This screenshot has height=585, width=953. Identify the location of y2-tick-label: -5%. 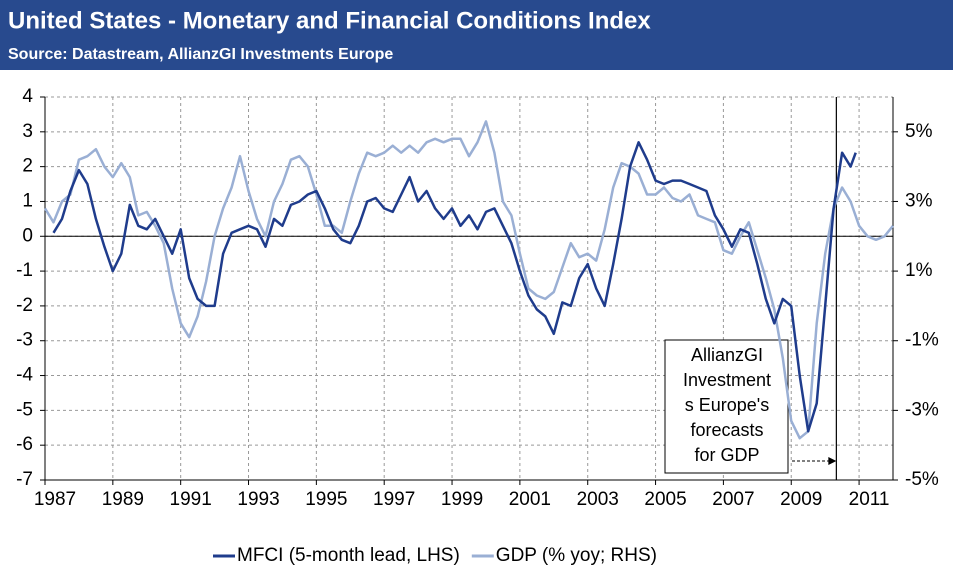
(922, 479).